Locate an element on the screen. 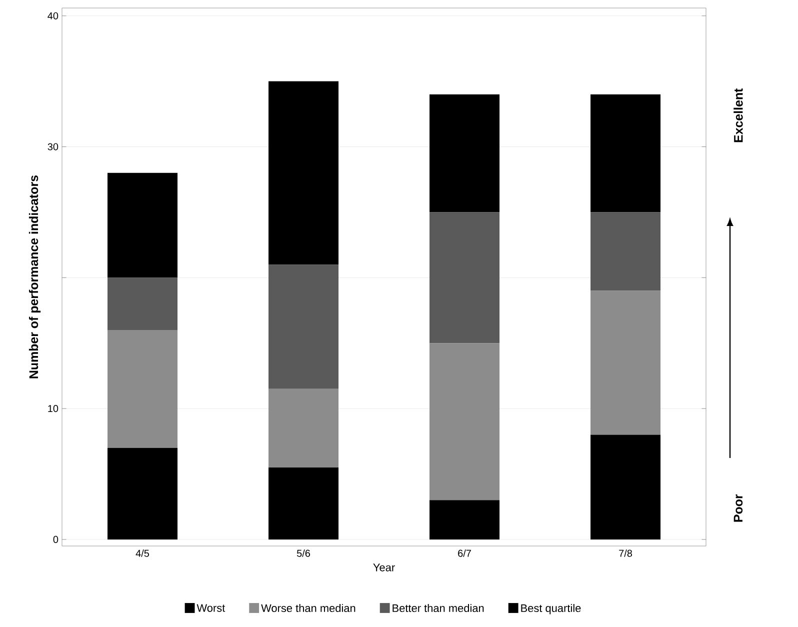 The height and width of the screenshot is (627, 798). y-tick-label: 10 is located at coordinates (53, 408).